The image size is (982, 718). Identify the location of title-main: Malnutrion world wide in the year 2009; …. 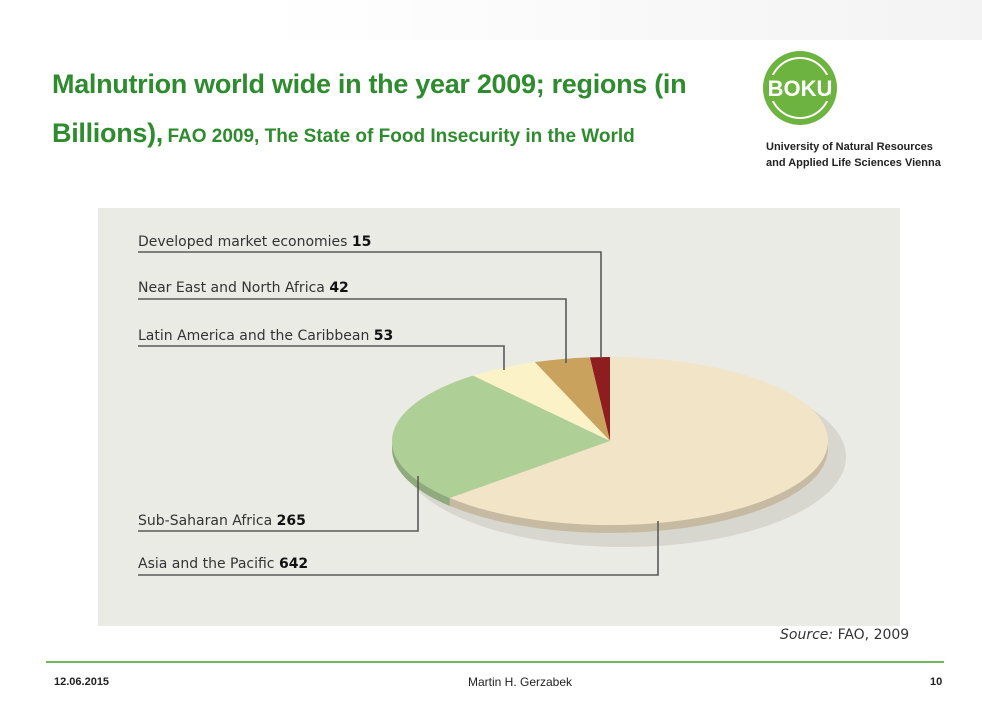
(369, 108).